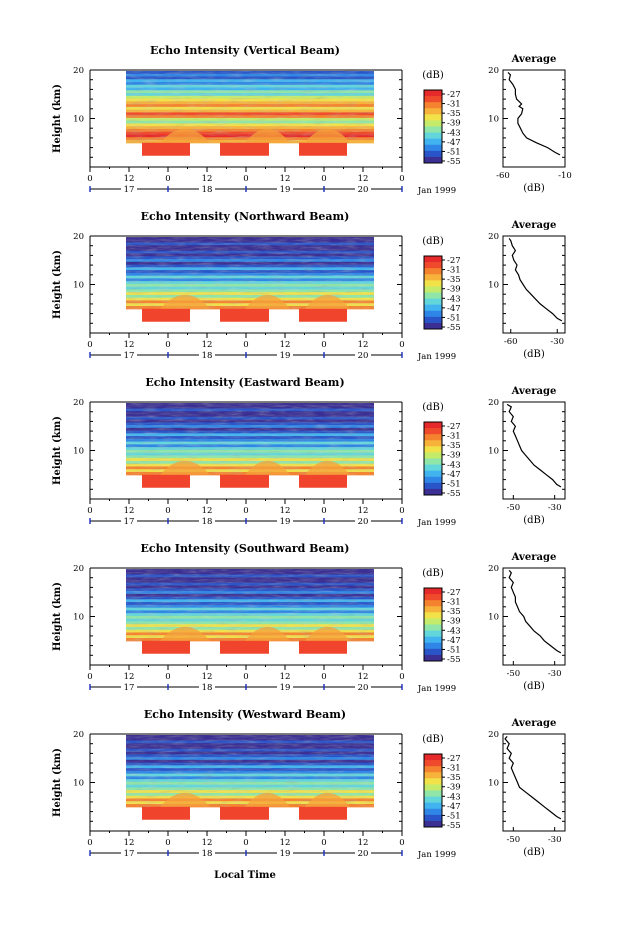  I want to click on panel-title: Echo Intensity (Westward Beam), so click(245, 714).